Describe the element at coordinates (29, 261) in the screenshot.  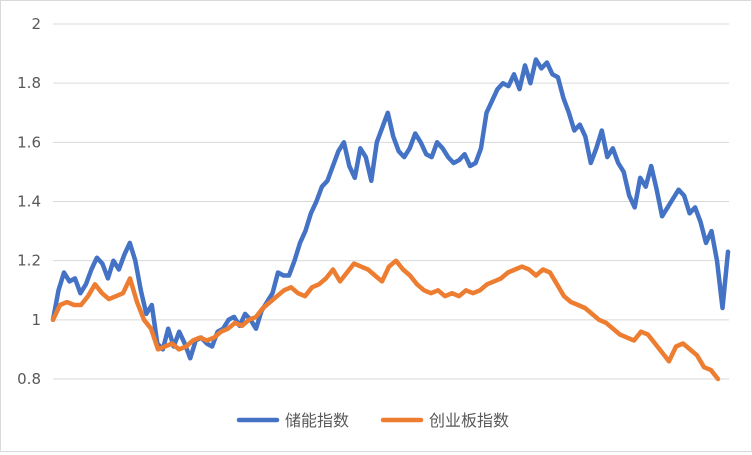
I see `y-tick-label: 1.2` at that location.